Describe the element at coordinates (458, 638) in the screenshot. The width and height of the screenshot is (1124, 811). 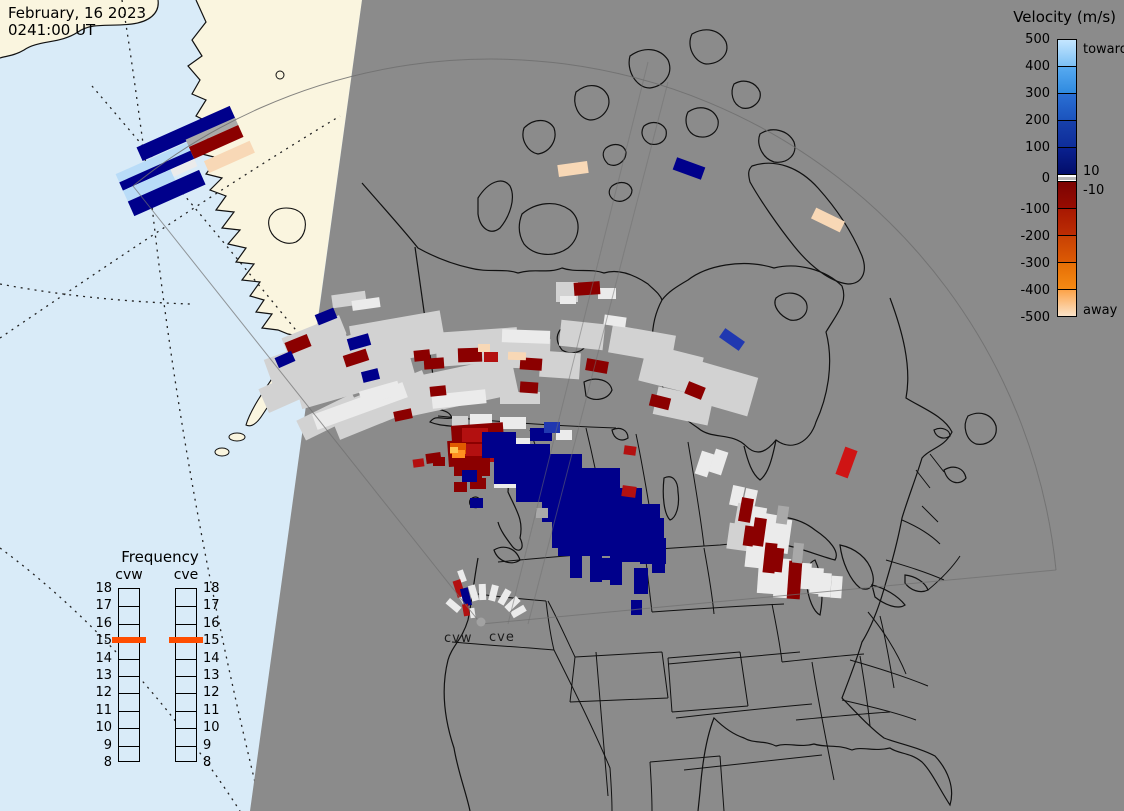
I see `radar-label-cvw: cvw` at that location.